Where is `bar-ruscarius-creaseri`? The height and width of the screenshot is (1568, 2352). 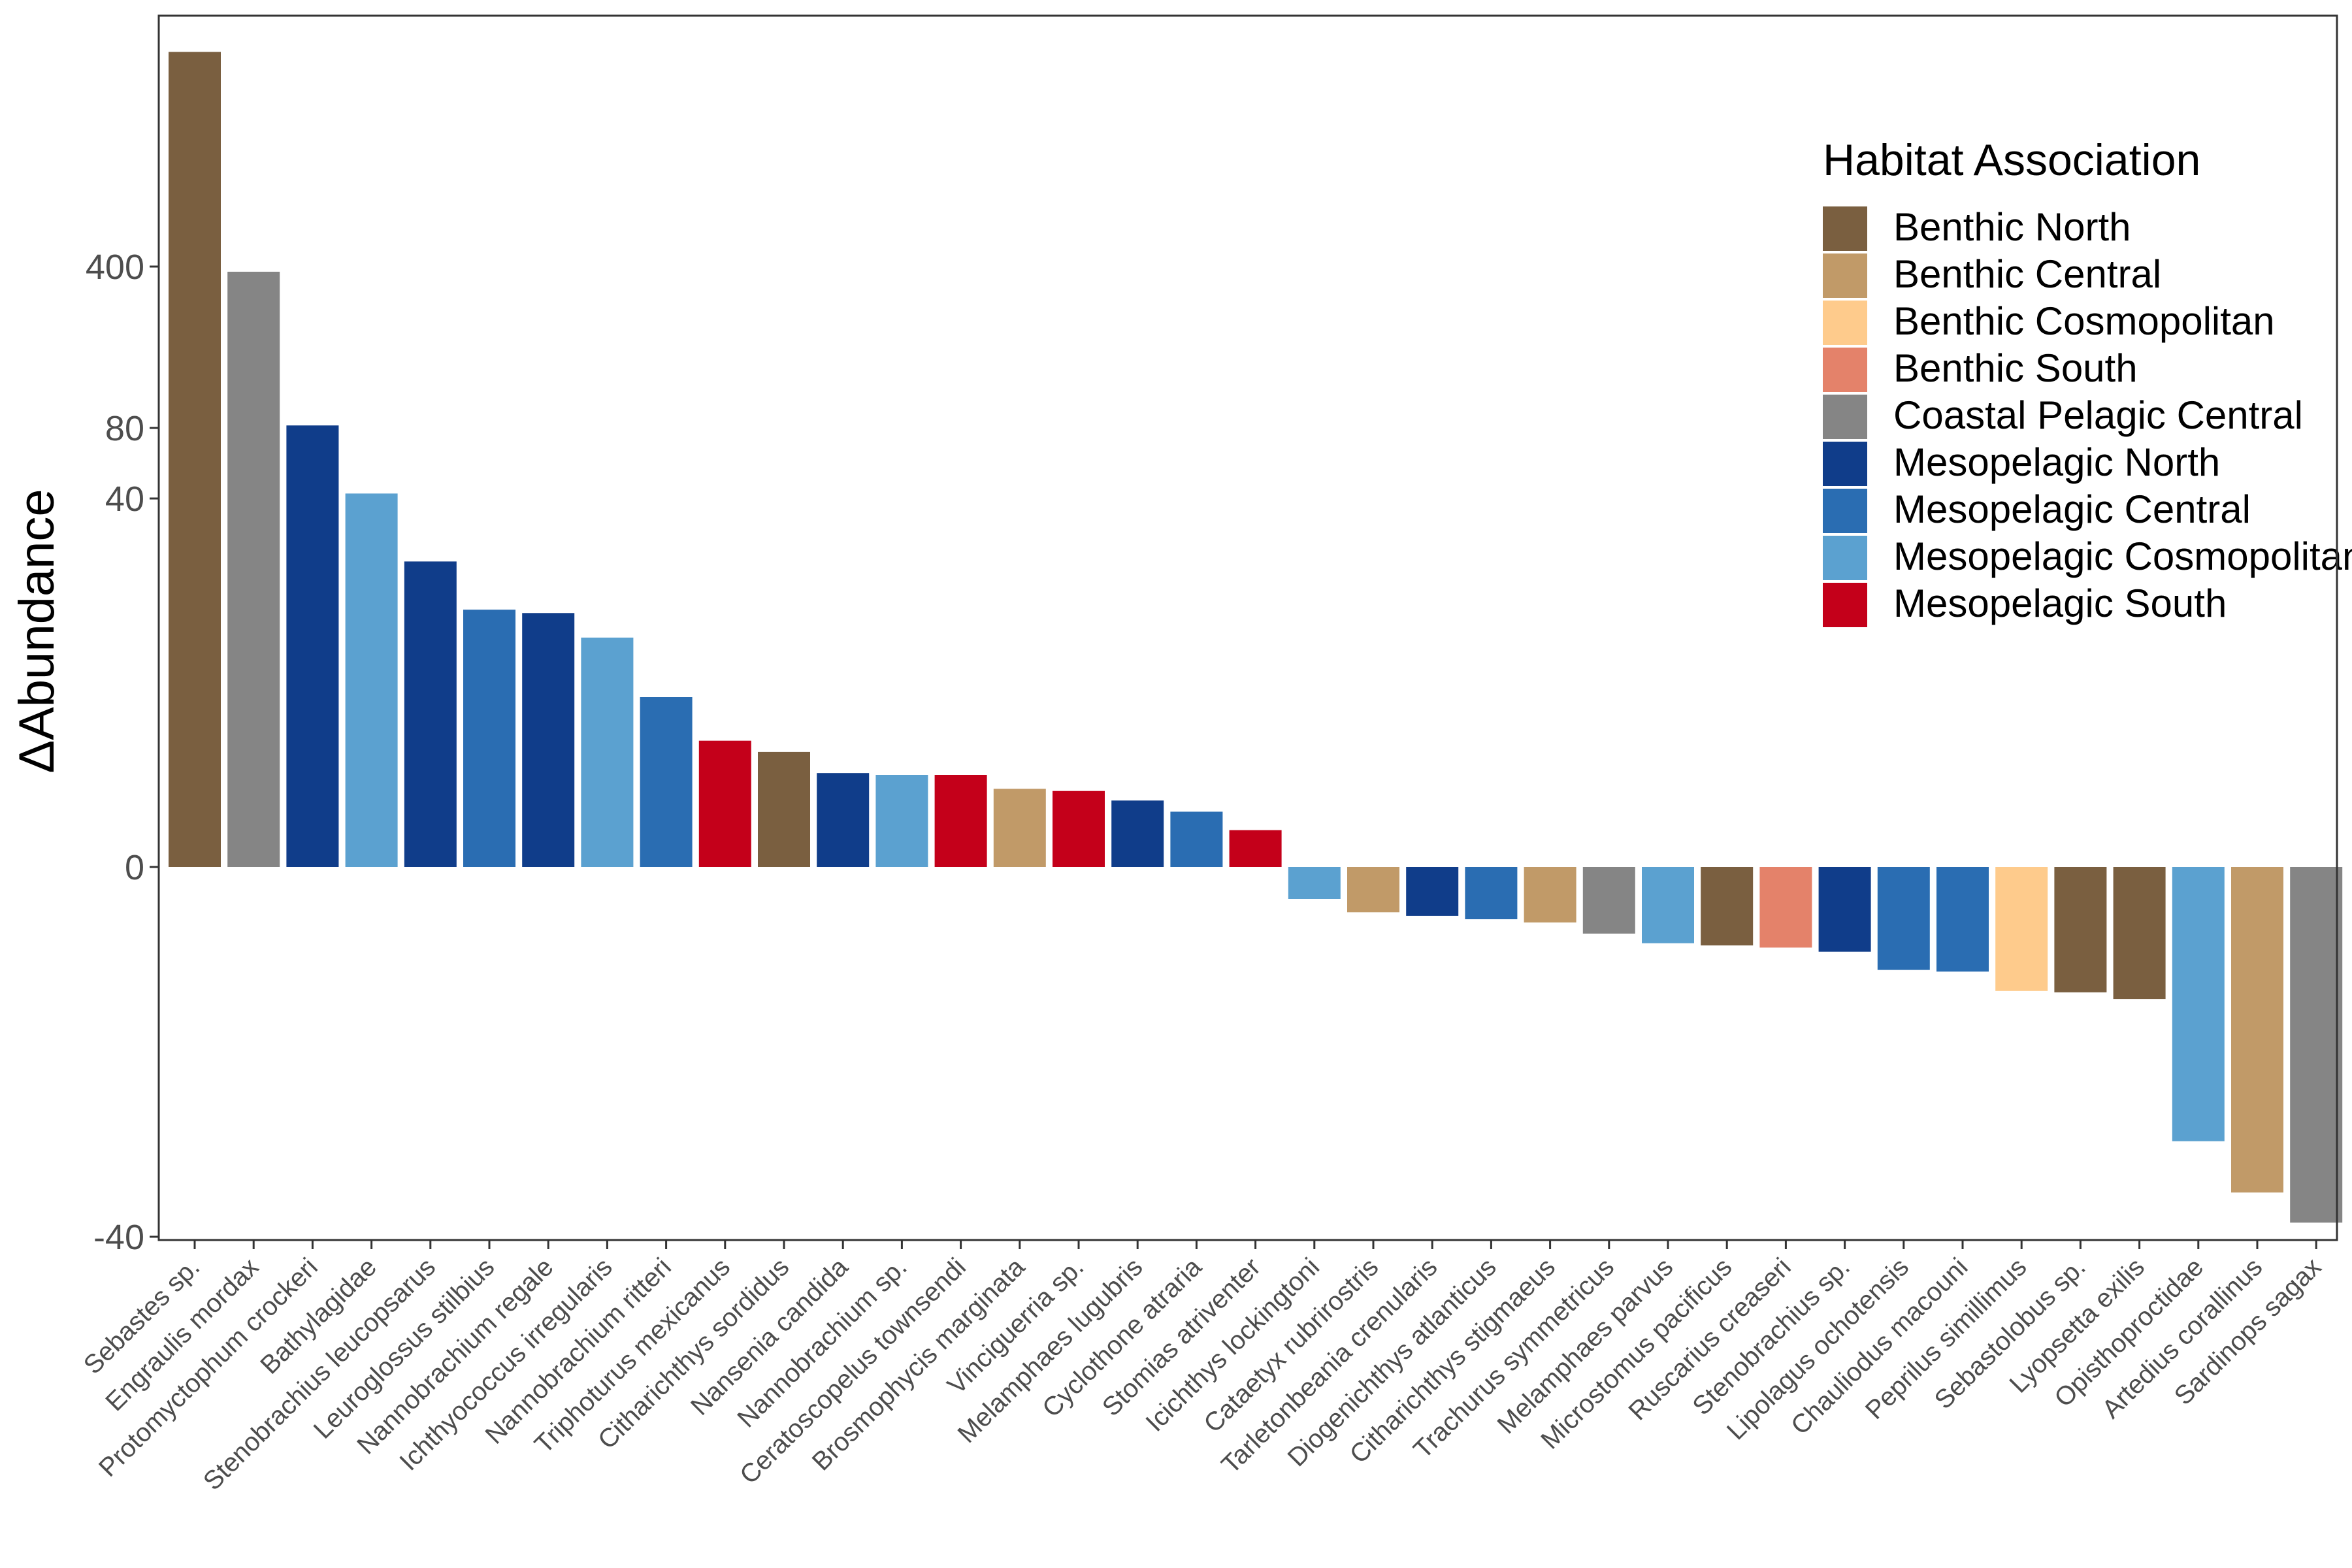
bar-ruscarius-creaseri is located at coordinates (1785, 907).